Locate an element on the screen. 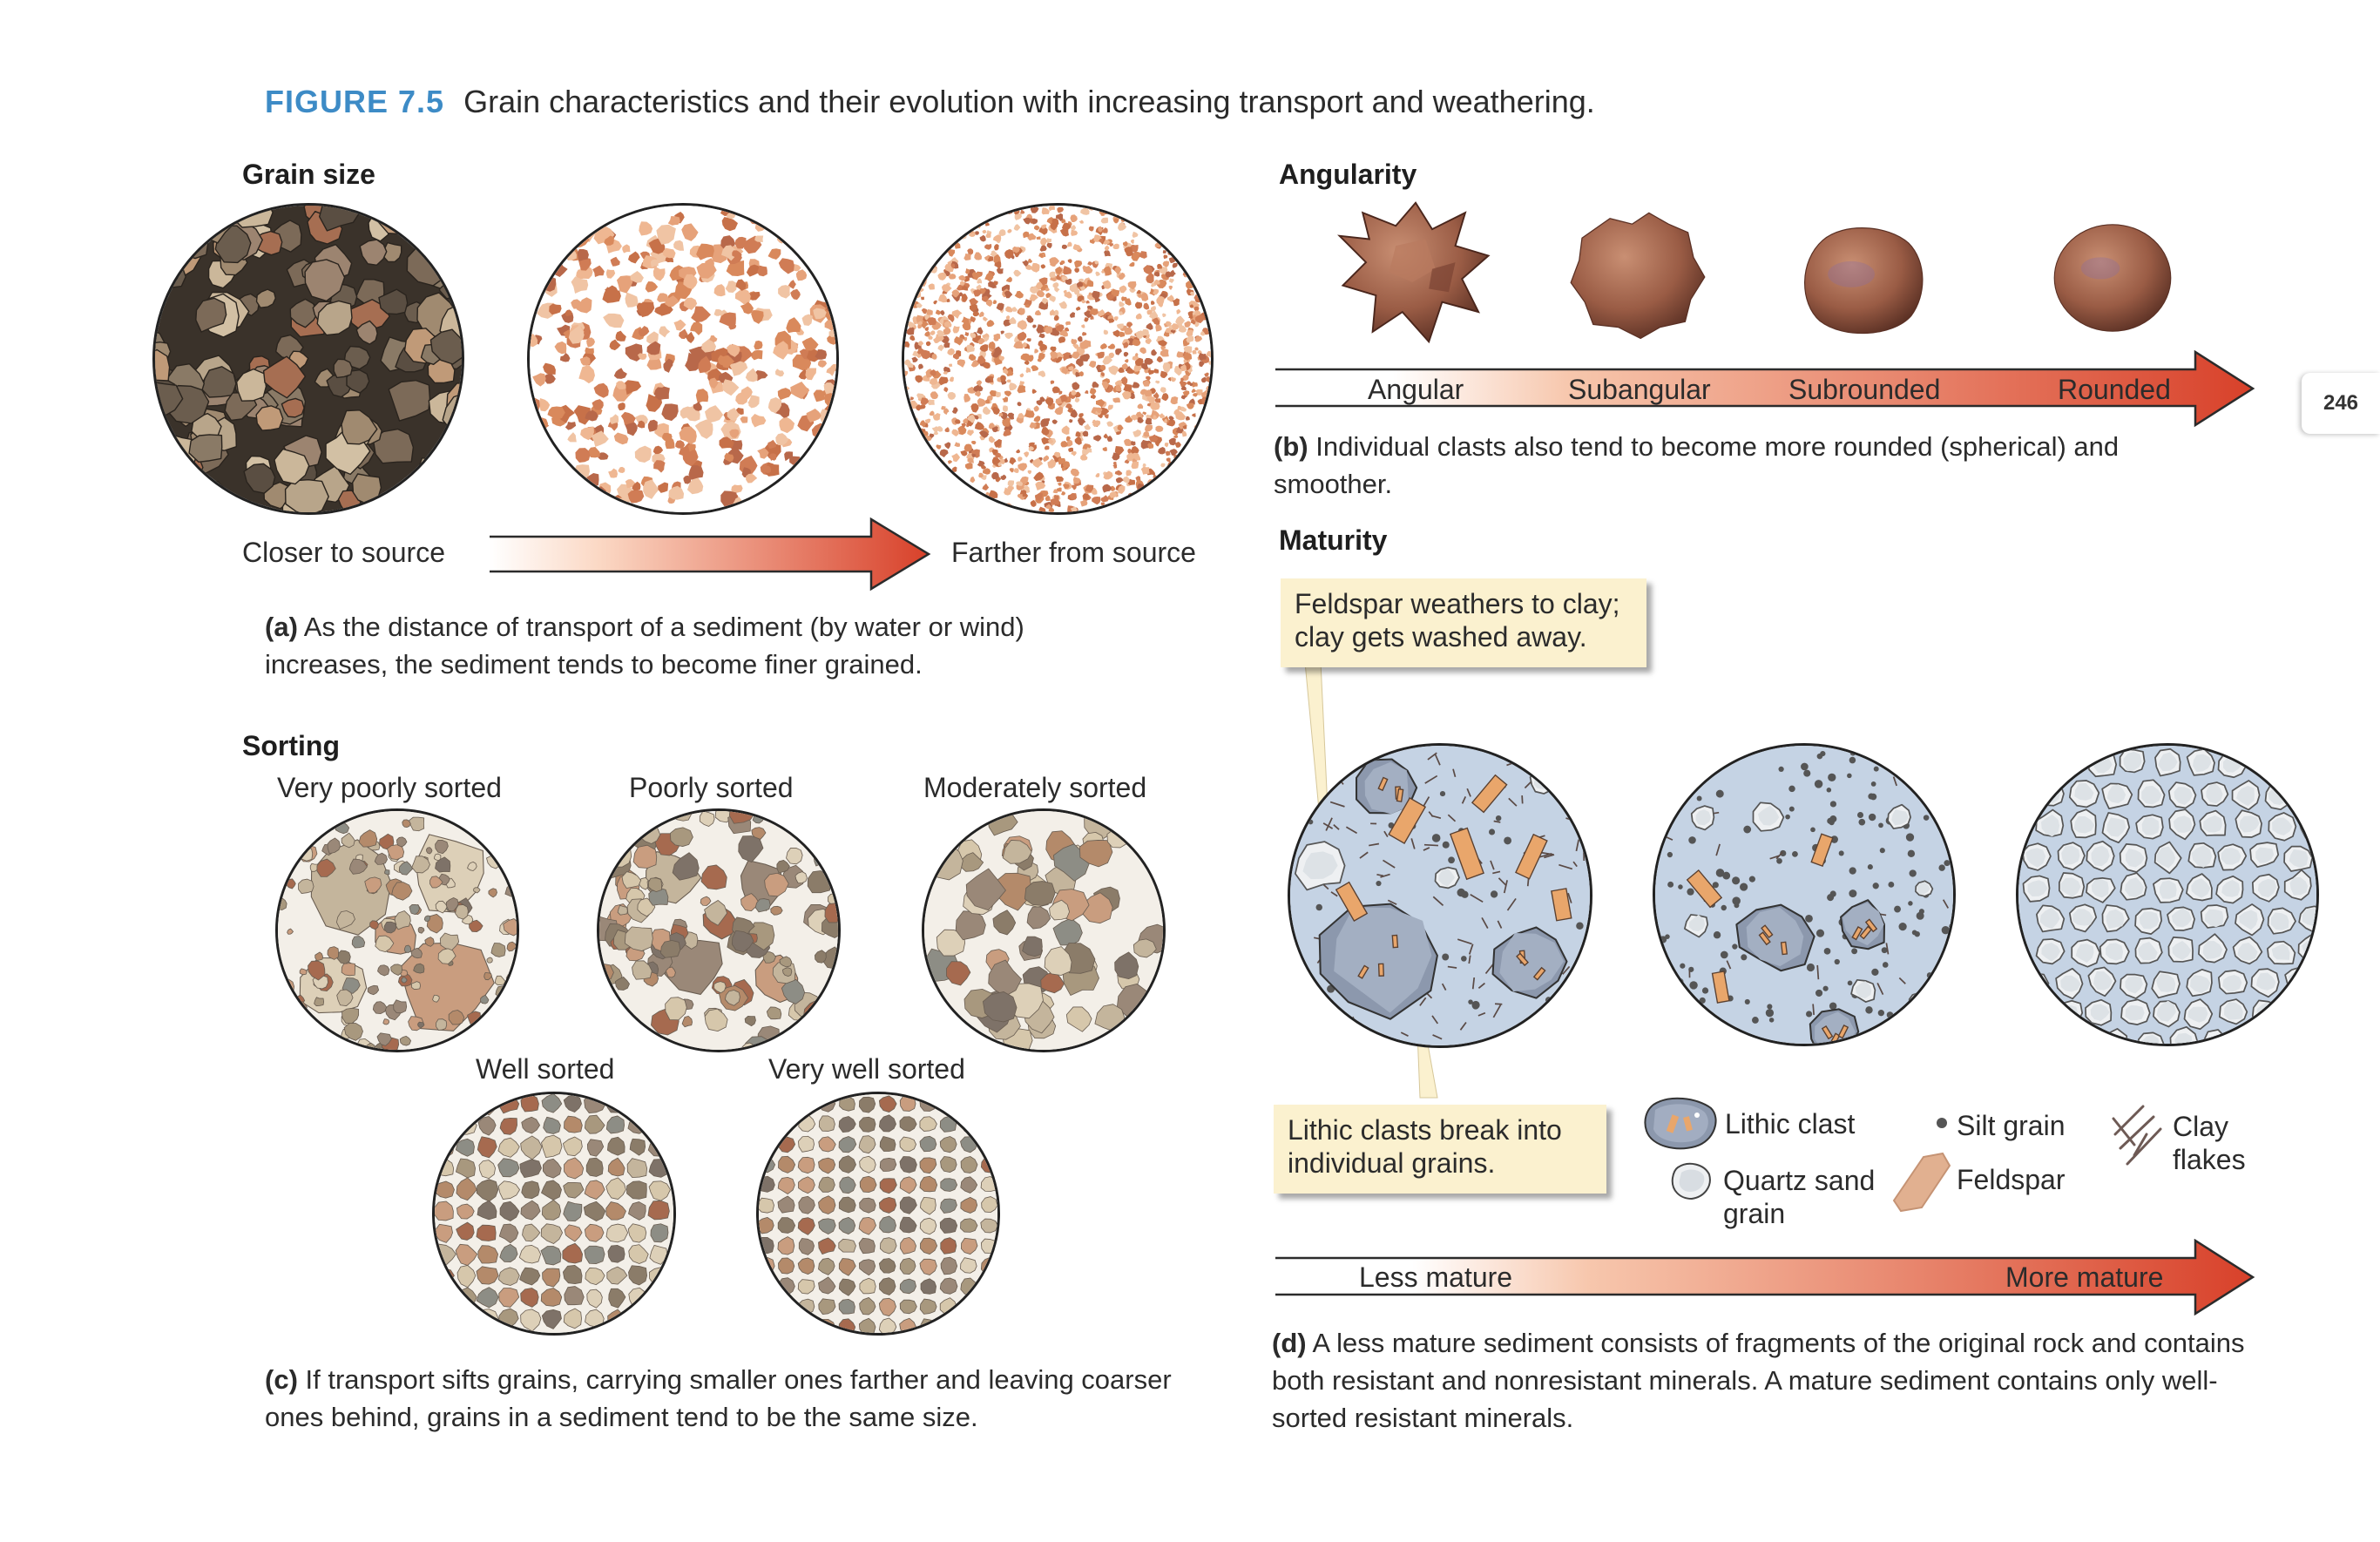 The height and width of the screenshot is (1542, 2380). subangular-label: Subangular is located at coordinates (1639, 389).